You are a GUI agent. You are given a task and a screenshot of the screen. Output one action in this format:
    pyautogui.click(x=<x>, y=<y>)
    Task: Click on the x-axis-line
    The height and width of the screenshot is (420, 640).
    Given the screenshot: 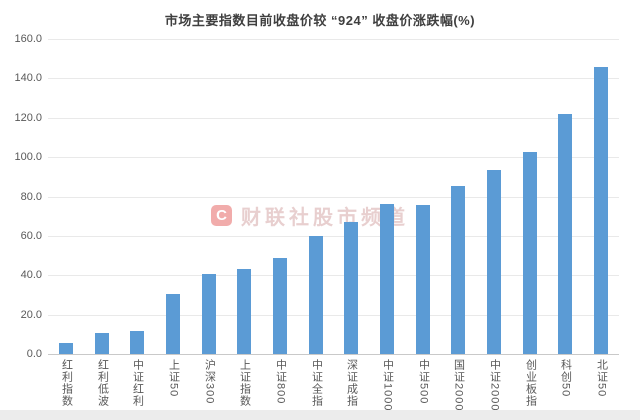 What is the action you would take?
    pyautogui.click(x=333, y=354)
    